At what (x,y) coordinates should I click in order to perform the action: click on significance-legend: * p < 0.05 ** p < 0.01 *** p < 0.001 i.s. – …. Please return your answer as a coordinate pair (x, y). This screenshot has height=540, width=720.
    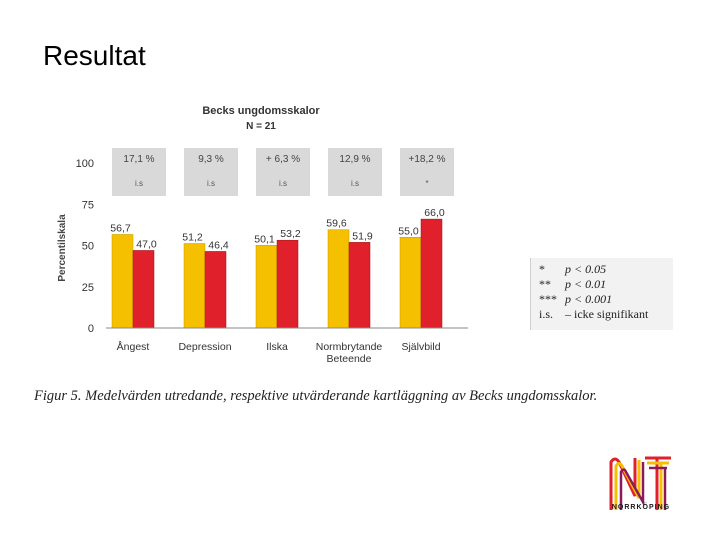
    Looking at the image, I should click on (601, 294).